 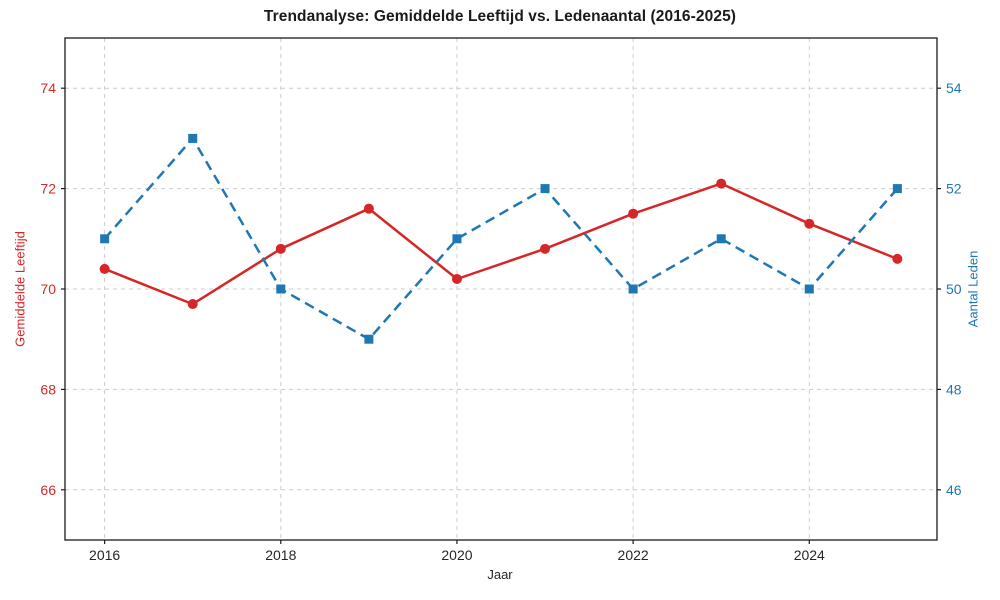 I want to click on right-tick-label: 46, so click(x=954, y=490).